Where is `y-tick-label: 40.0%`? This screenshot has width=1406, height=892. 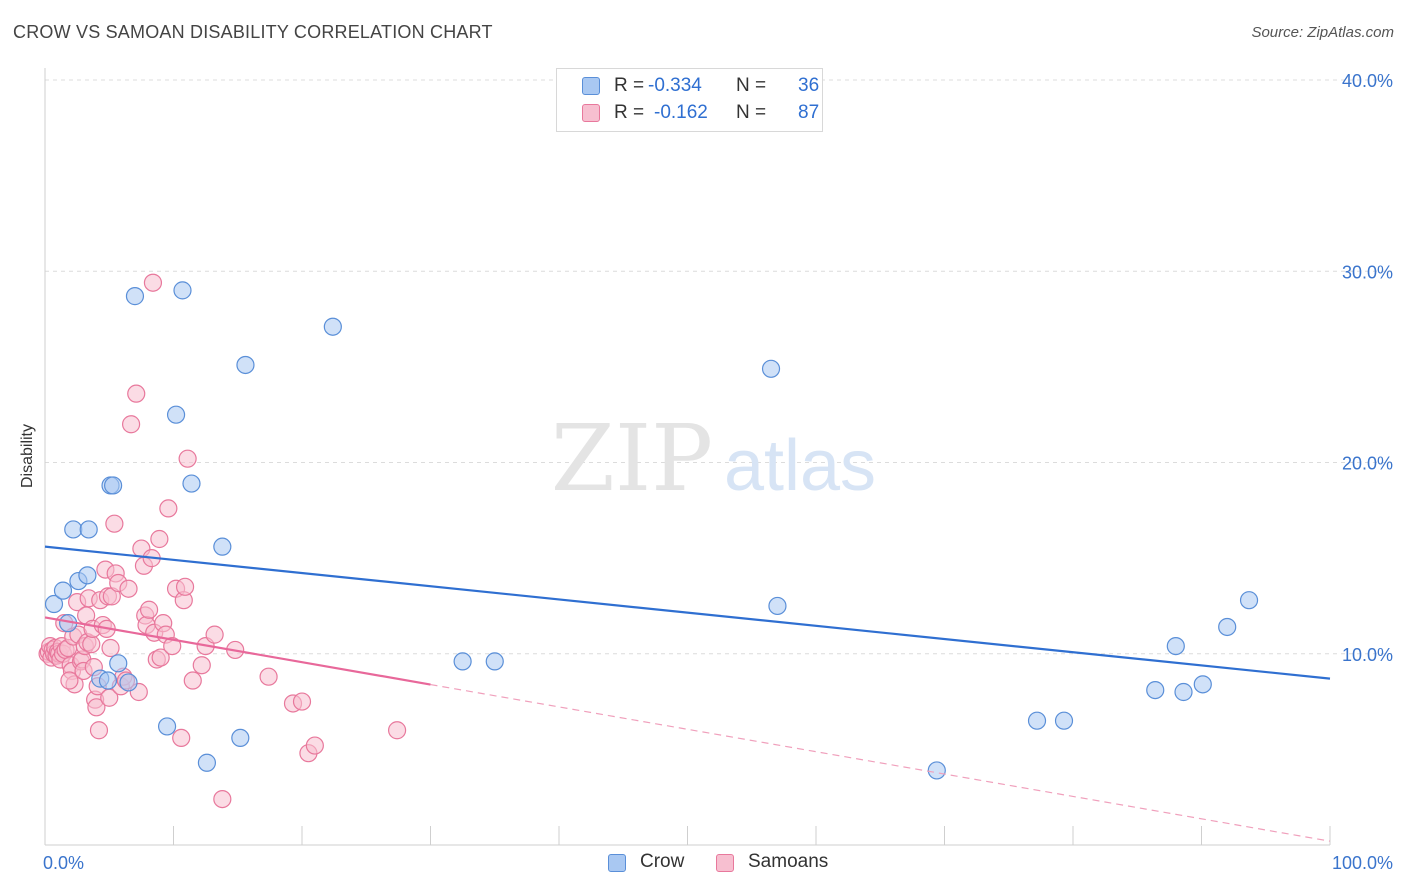
y-tick-label: 40.0% is located at coordinates (1367, 81).